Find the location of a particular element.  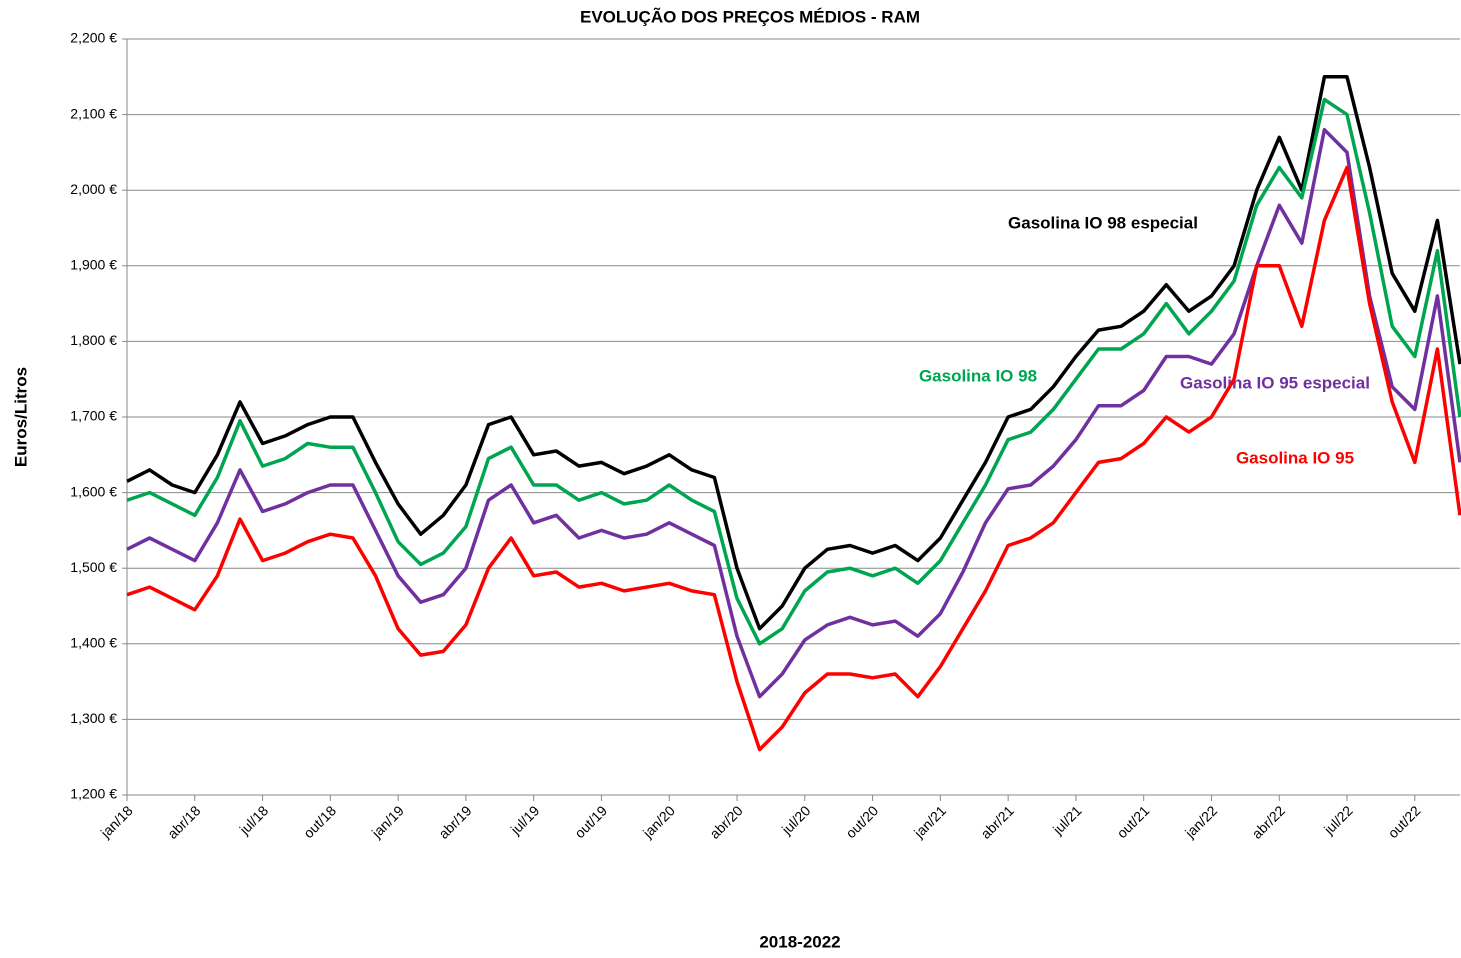

x-tick-label: jan/19 is located at coordinates (387, 821).